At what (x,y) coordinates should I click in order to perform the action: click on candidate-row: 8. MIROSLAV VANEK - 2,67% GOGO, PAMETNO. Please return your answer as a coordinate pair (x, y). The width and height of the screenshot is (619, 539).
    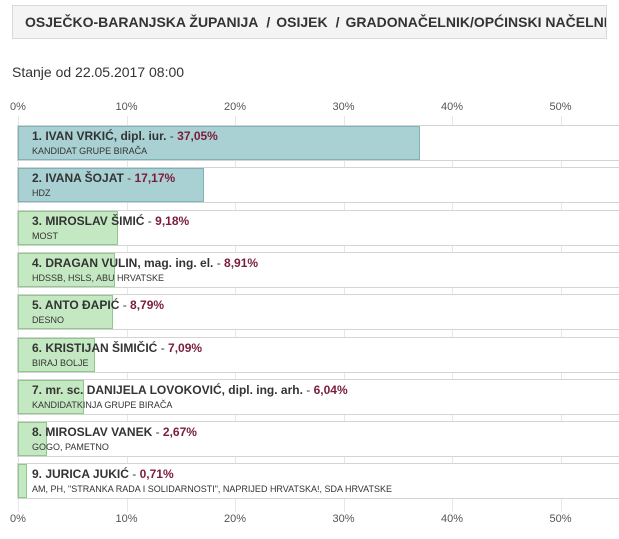
    Looking at the image, I should click on (318, 439).